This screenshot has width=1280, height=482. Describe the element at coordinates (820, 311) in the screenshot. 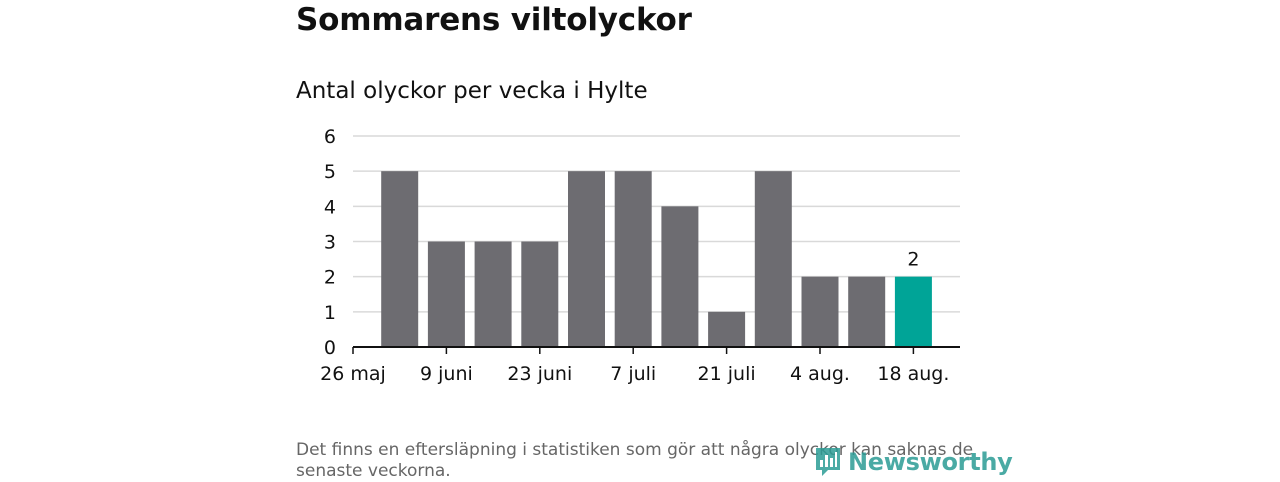

I see `bar-4-aug` at that location.